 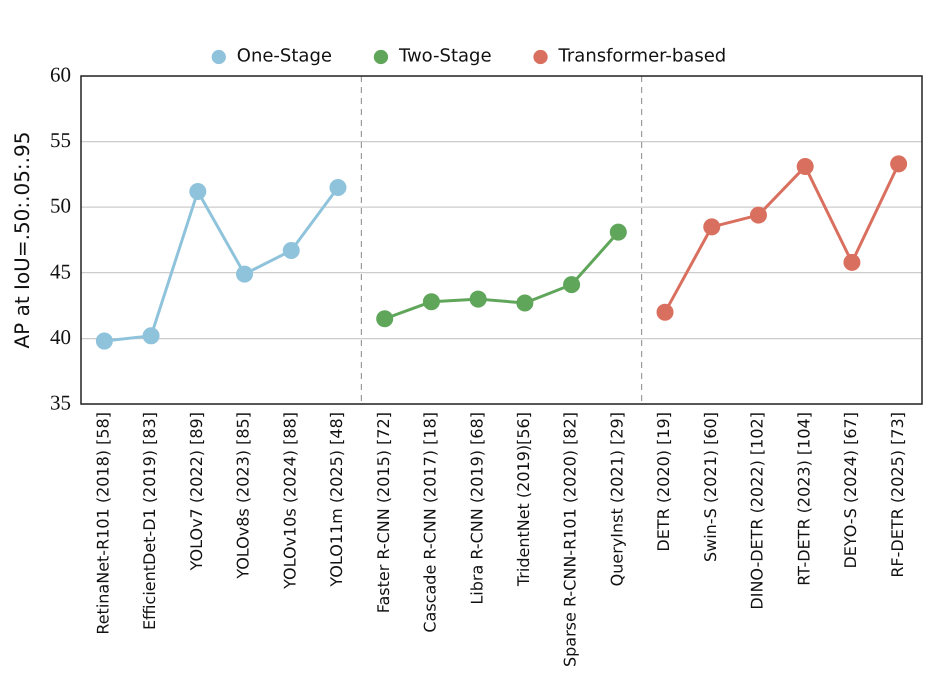 I want to click on x-tick-label: EfficientDet-D1 (2019) [83], so click(x=150, y=521).